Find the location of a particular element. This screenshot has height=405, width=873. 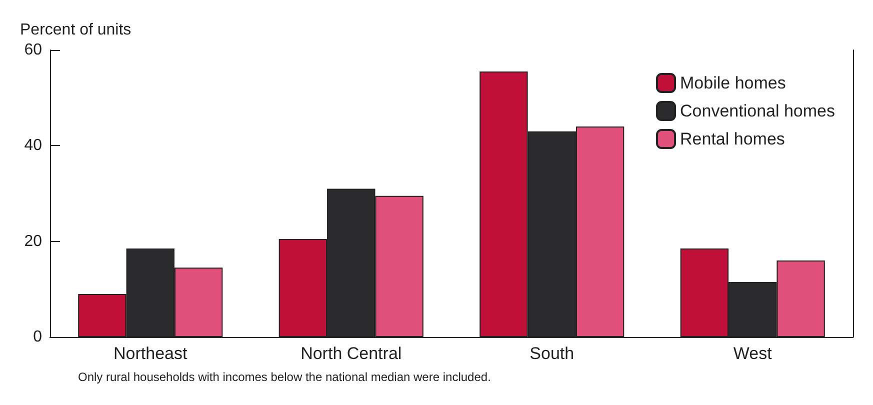

legend-label: Mobile homes is located at coordinates (733, 83).